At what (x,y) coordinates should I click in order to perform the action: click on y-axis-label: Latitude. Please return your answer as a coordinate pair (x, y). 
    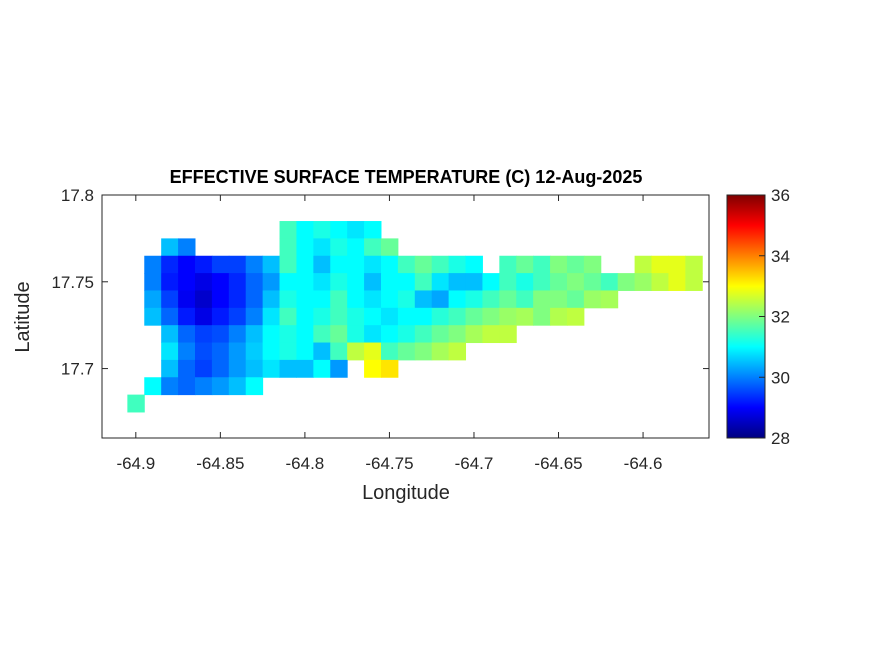
    Looking at the image, I should click on (23, 316).